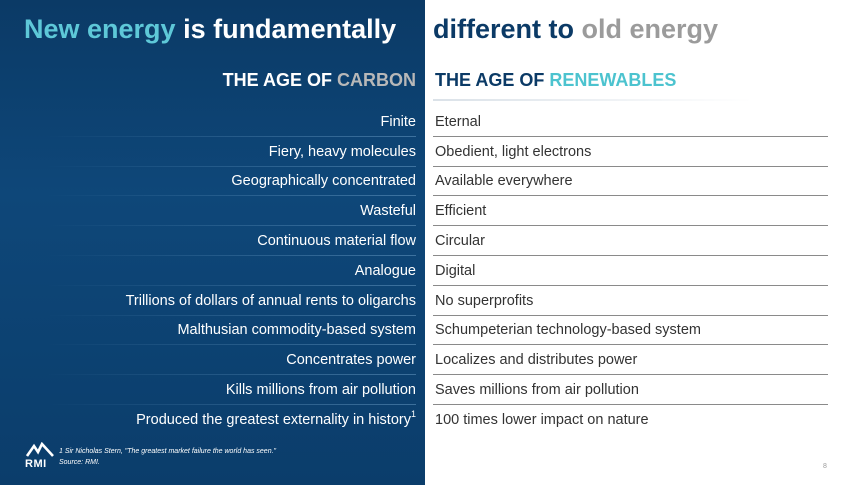  What do you see at coordinates (79, 462) in the screenshot?
I see `footnote-source: Source: RMI.` at bounding box center [79, 462].